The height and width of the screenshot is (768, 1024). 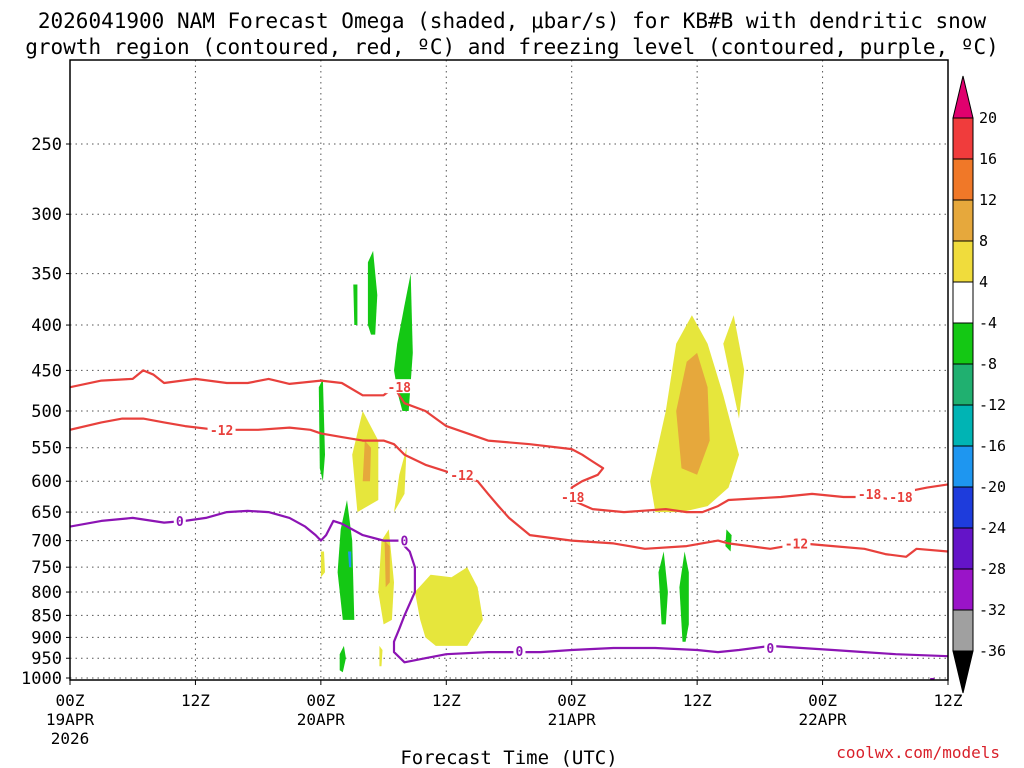 I want to click on colorbar-label: -28, so click(x=992, y=569).